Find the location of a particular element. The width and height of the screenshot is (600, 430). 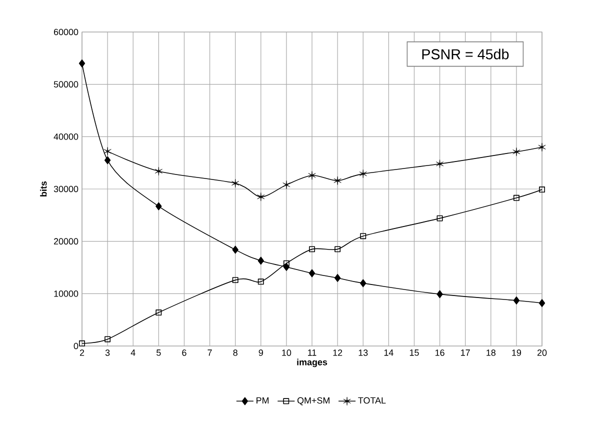

y-tick-label: 20000 is located at coordinates (66, 241).